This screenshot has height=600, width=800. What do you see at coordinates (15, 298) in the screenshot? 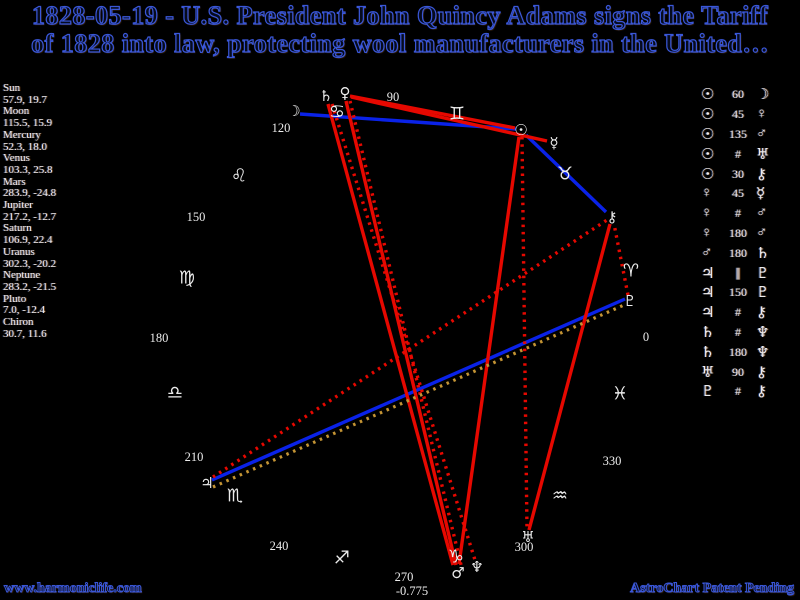
I see `planet-name: Pluto` at bounding box center [15, 298].